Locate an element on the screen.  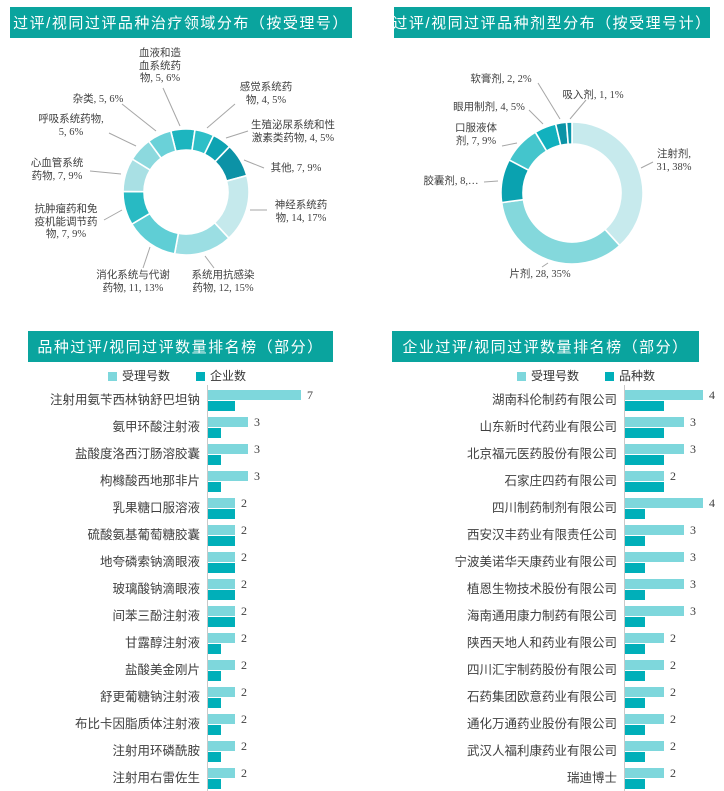
bar-value-label: 7 is located at coordinates (310, 395).